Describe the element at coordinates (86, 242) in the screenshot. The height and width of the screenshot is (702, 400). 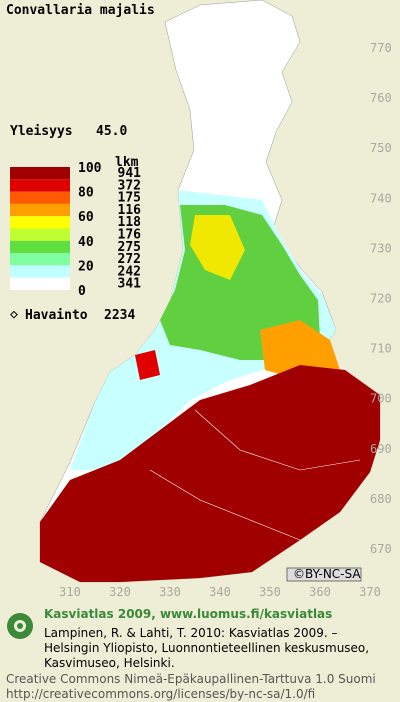
I see `legend-scale: 40` at that location.